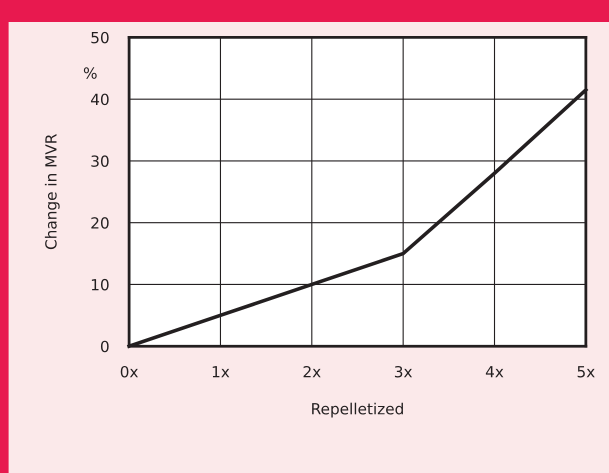 This screenshot has width=609, height=473. What do you see at coordinates (100, 161) in the screenshot?
I see `y-tick-label: 30` at bounding box center [100, 161].